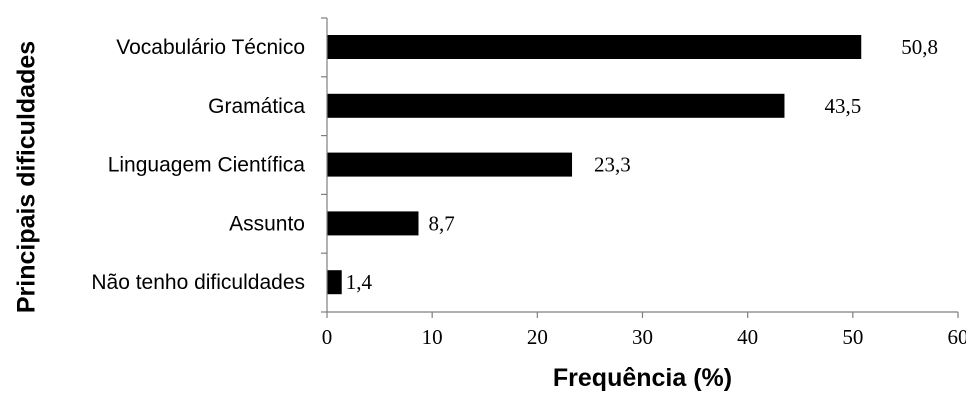 The height and width of the screenshot is (396, 966). I want to click on category-label-2: Gramática, so click(256, 106).